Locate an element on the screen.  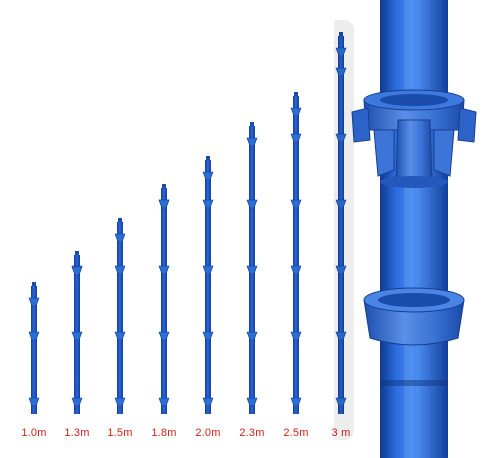
length-label: 2.3m is located at coordinates (252, 433).